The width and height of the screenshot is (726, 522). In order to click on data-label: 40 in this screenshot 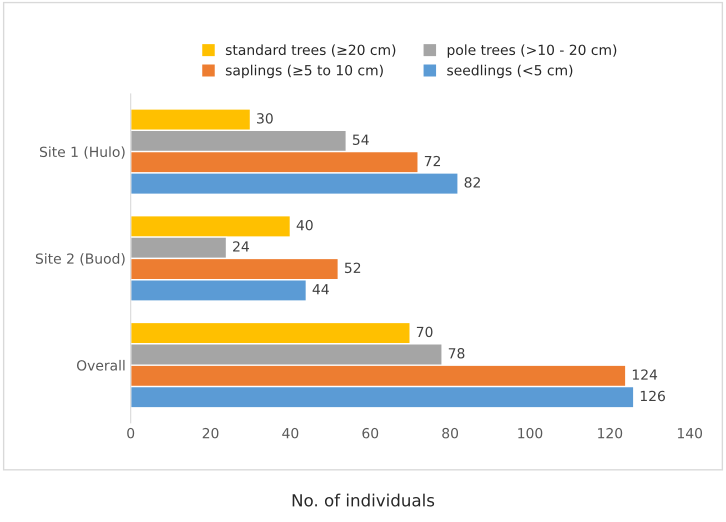, I will do `click(304, 225)`.